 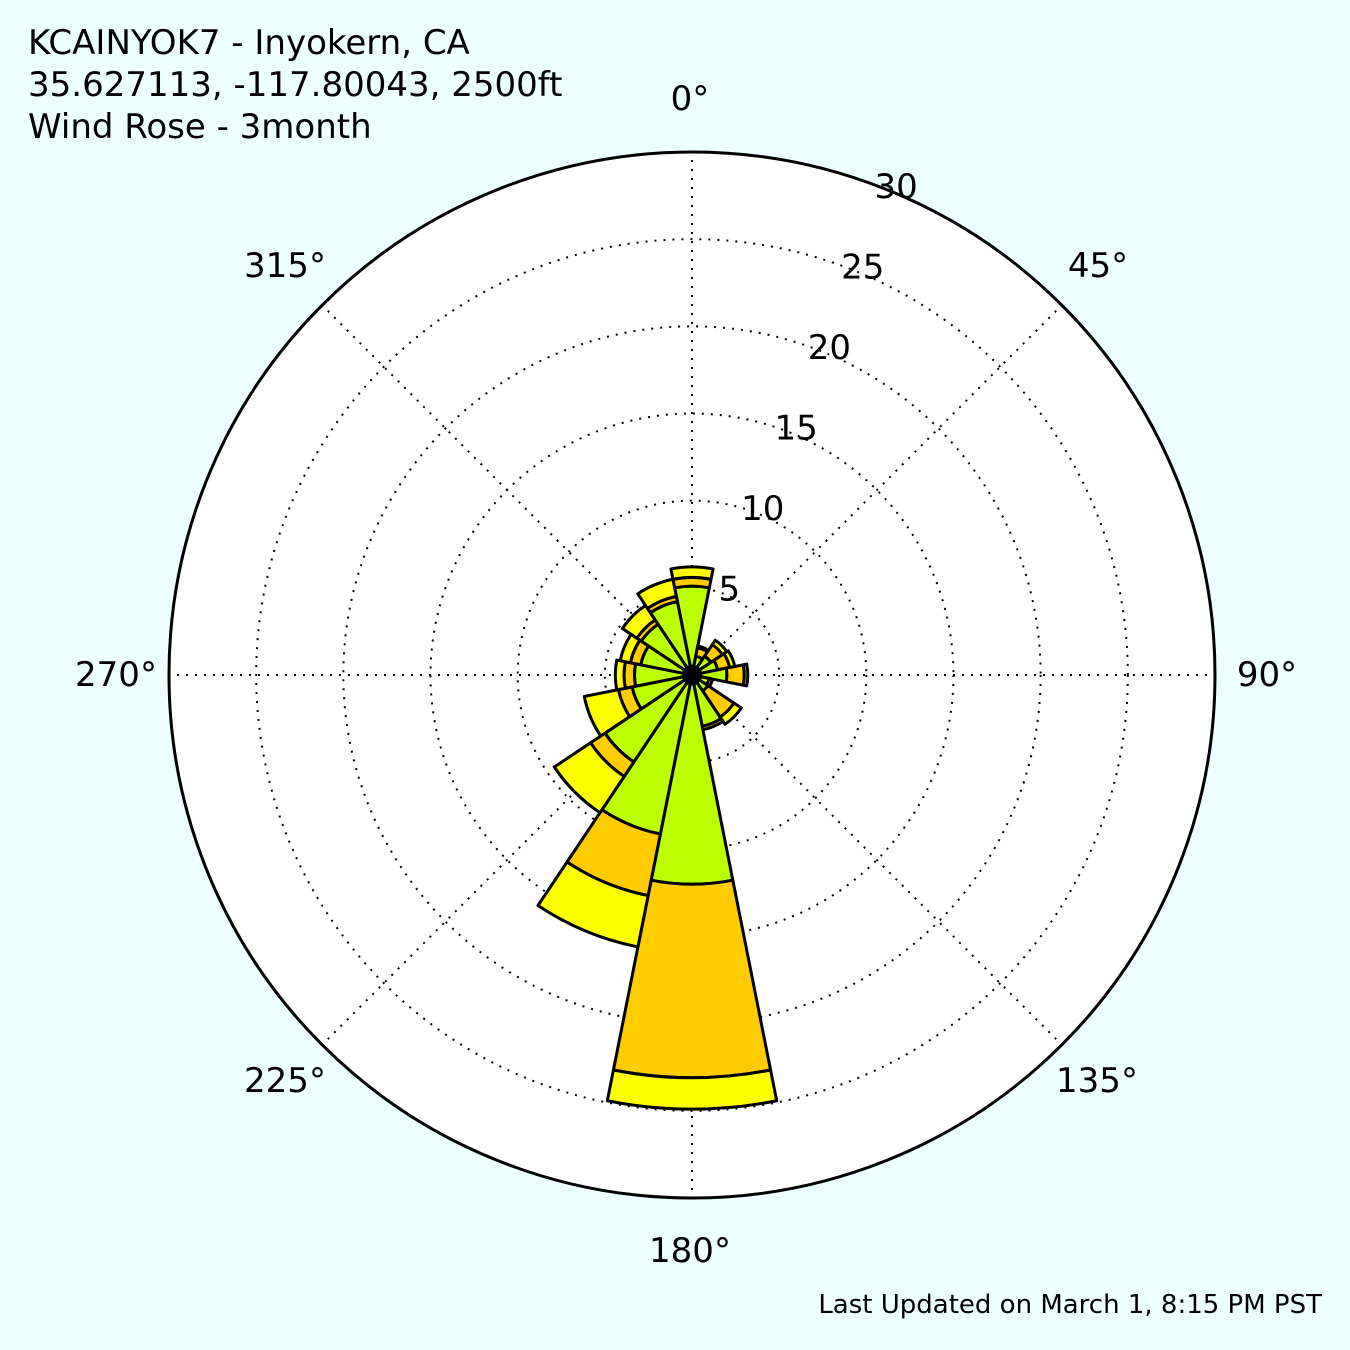 What do you see at coordinates (200, 127) in the screenshot?
I see `chart-subtitle: Wind Rose - 3month` at bounding box center [200, 127].